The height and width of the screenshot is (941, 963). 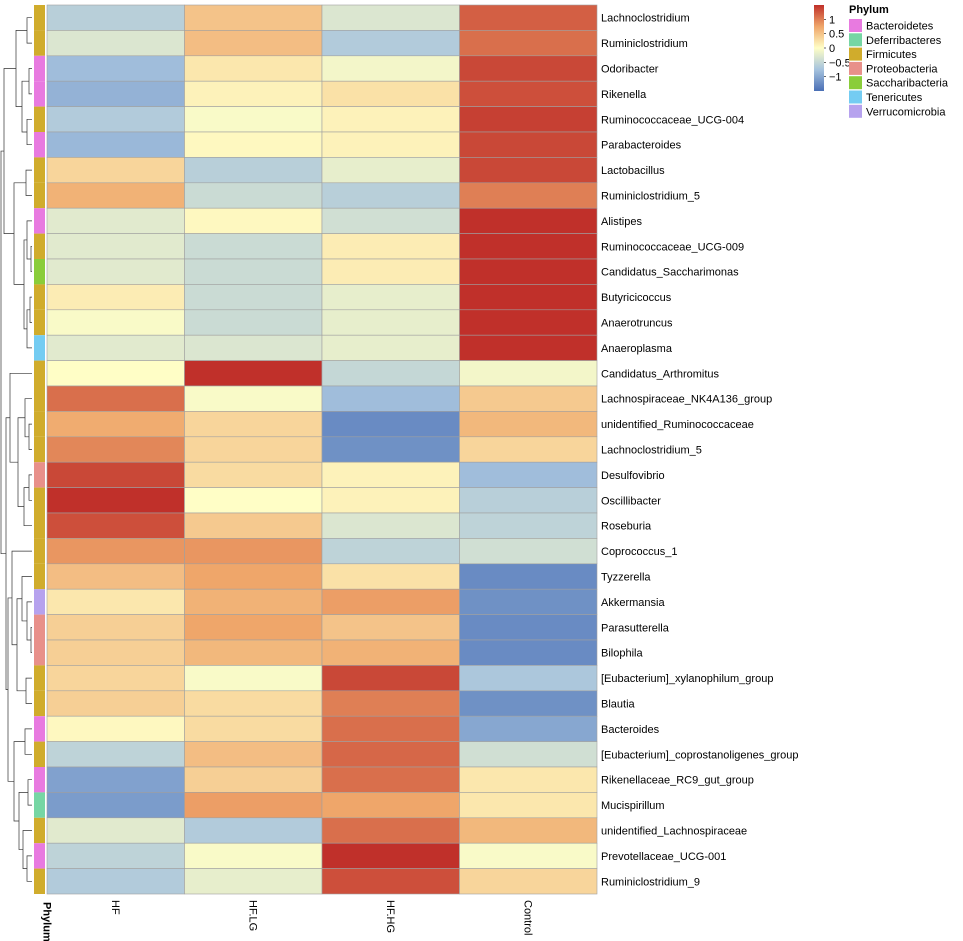 What do you see at coordinates (635, 628) in the screenshot?
I see `row-label: Parasutterella` at bounding box center [635, 628].